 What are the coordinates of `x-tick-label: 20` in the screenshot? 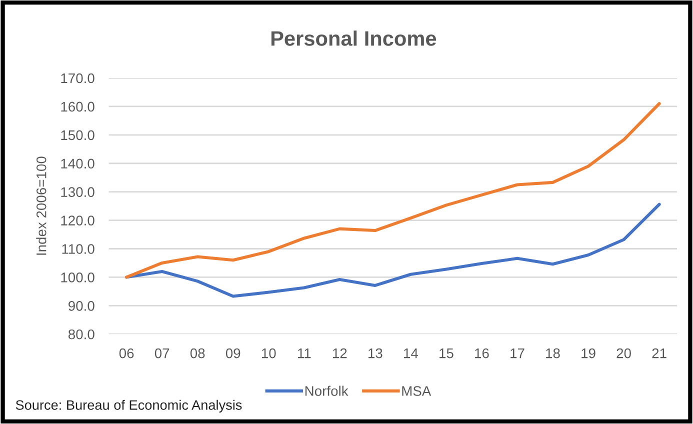 It's located at (623, 353).